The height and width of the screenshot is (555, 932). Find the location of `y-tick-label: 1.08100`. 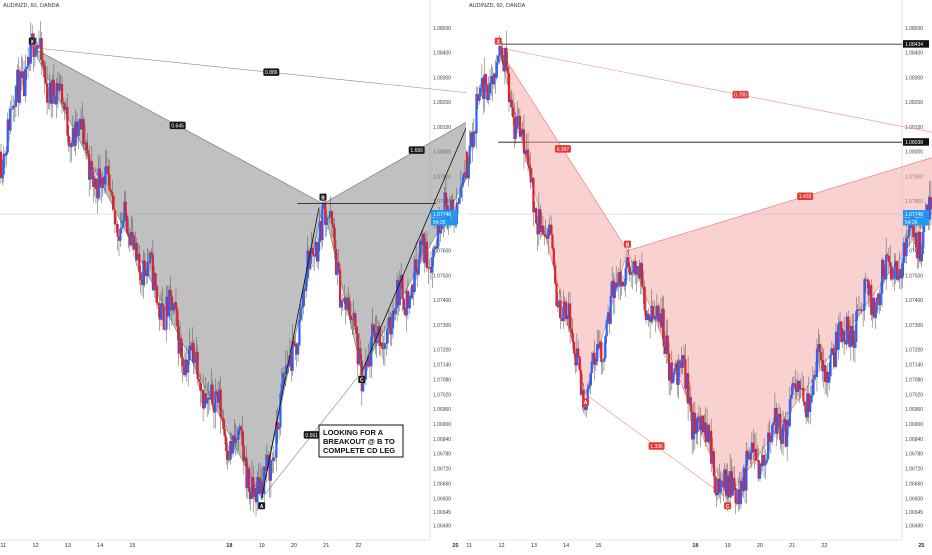

y-tick-label: 1.08100 is located at coordinates (442, 128).